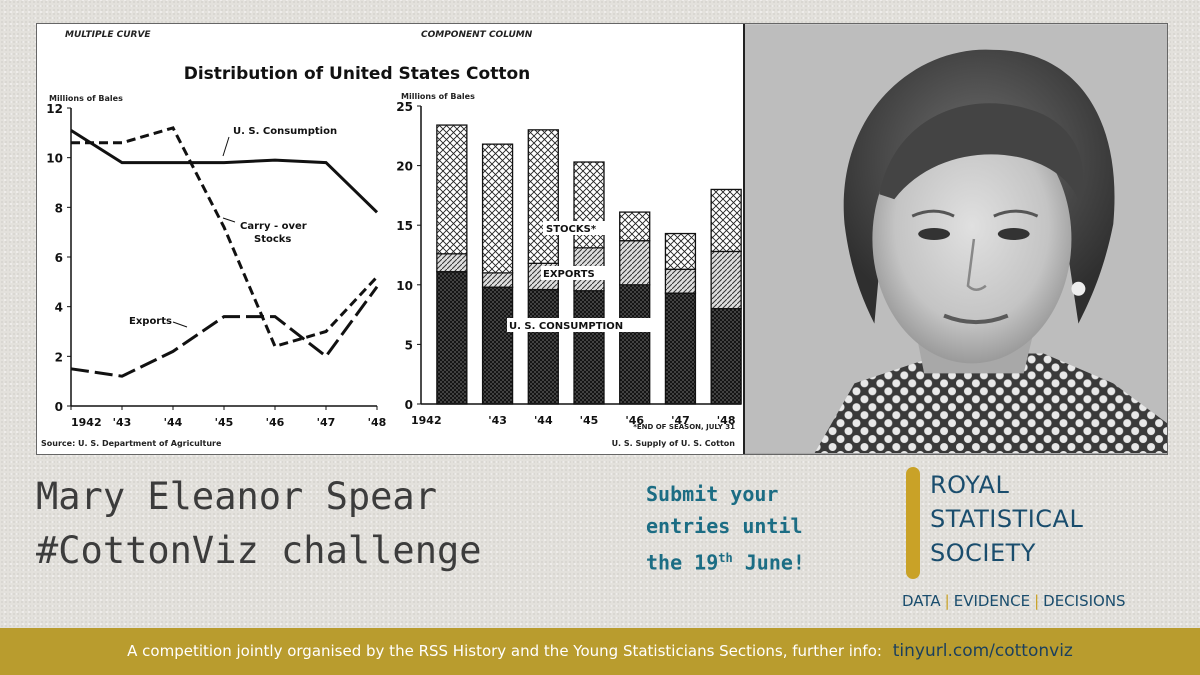 Image resolution: width=1200 pixels, height=675 pixels. What do you see at coordinates (377, 422) in the screenshot?
I see `line-x-tick-label: '48` at bounding box center [377, 422].